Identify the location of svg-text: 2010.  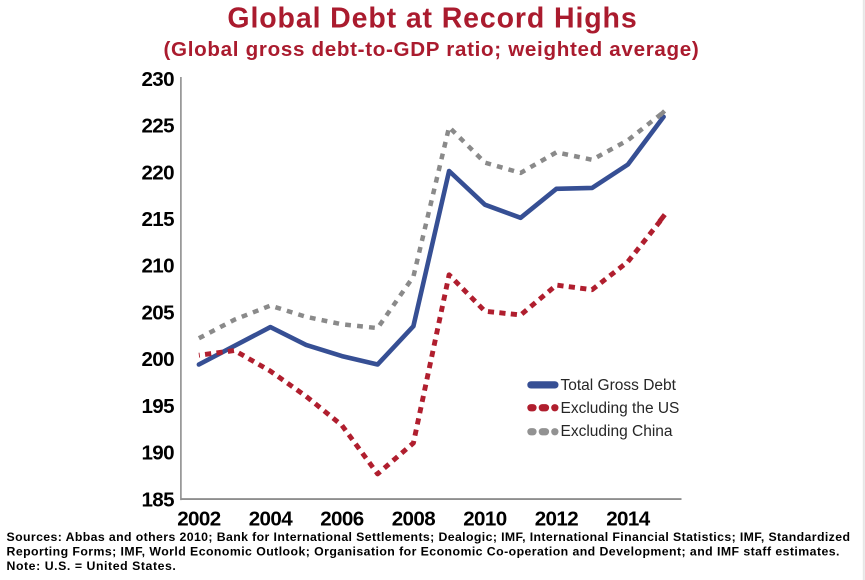
(485, 519).